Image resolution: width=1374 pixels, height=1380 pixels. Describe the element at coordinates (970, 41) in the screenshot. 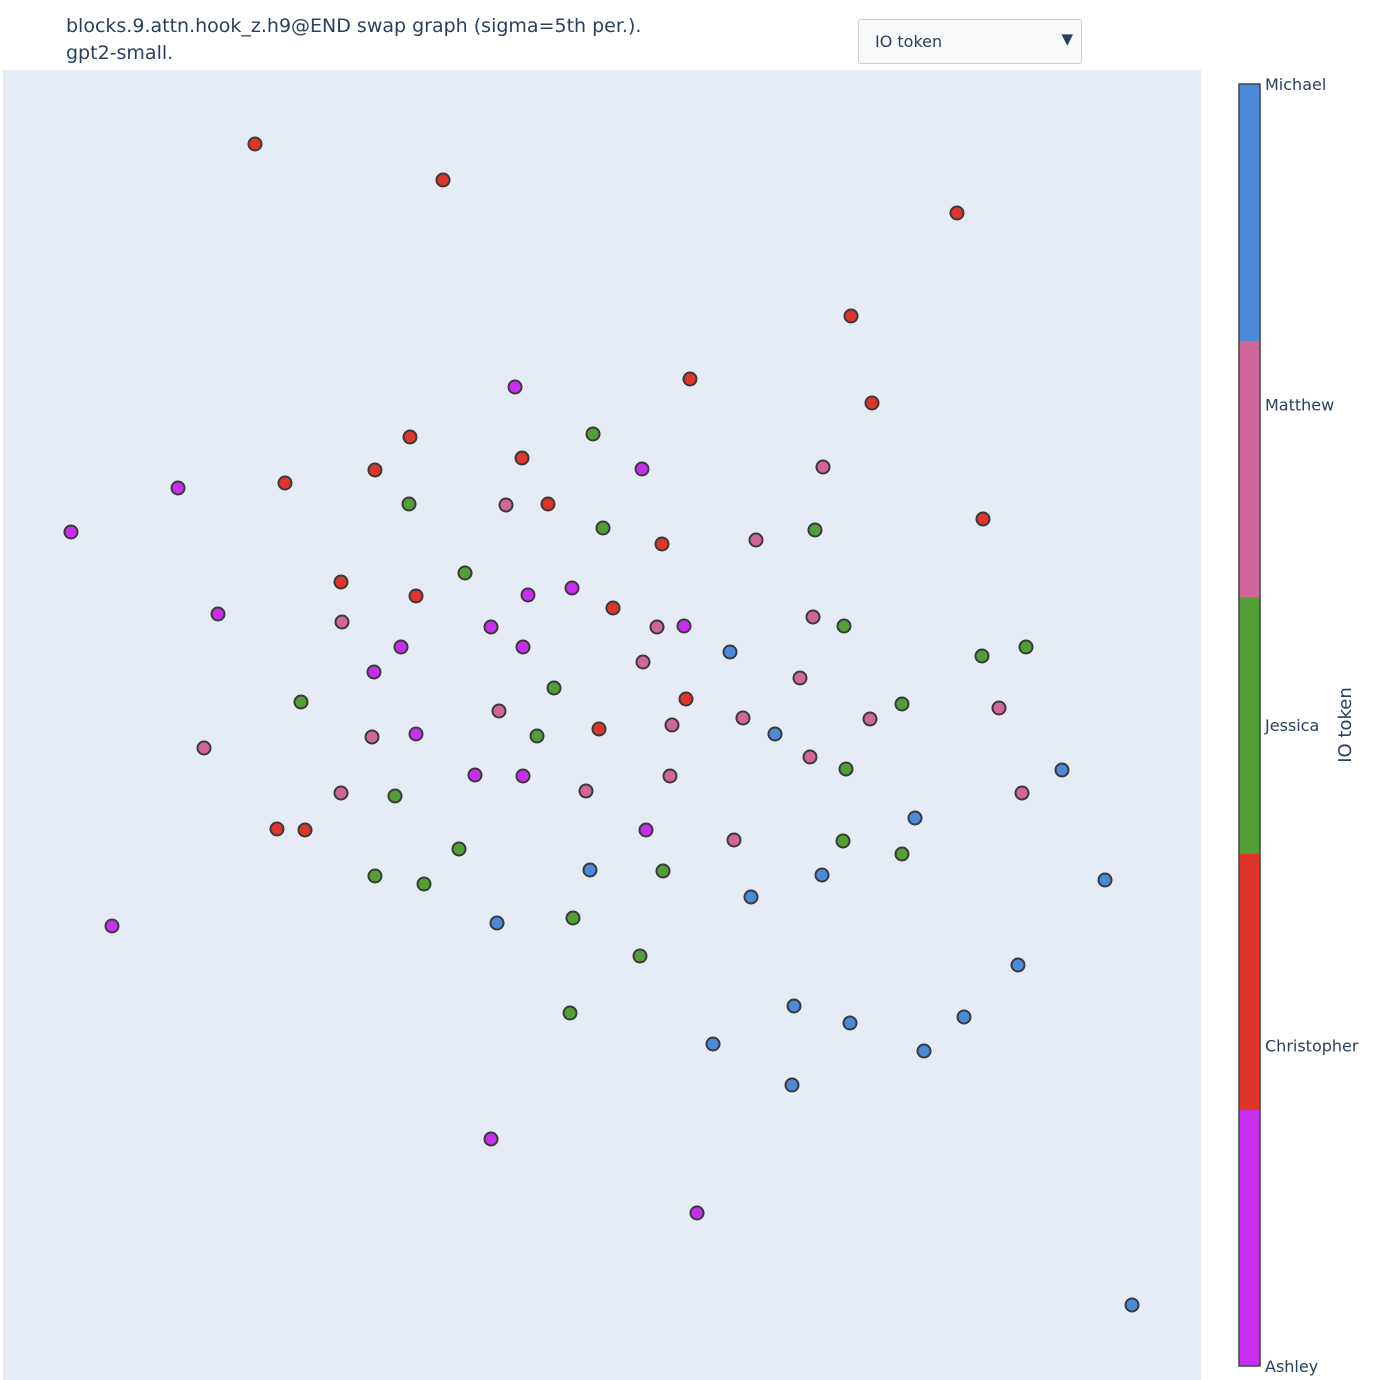

I see `color-by-dropdown: IO token ▼` at that location.